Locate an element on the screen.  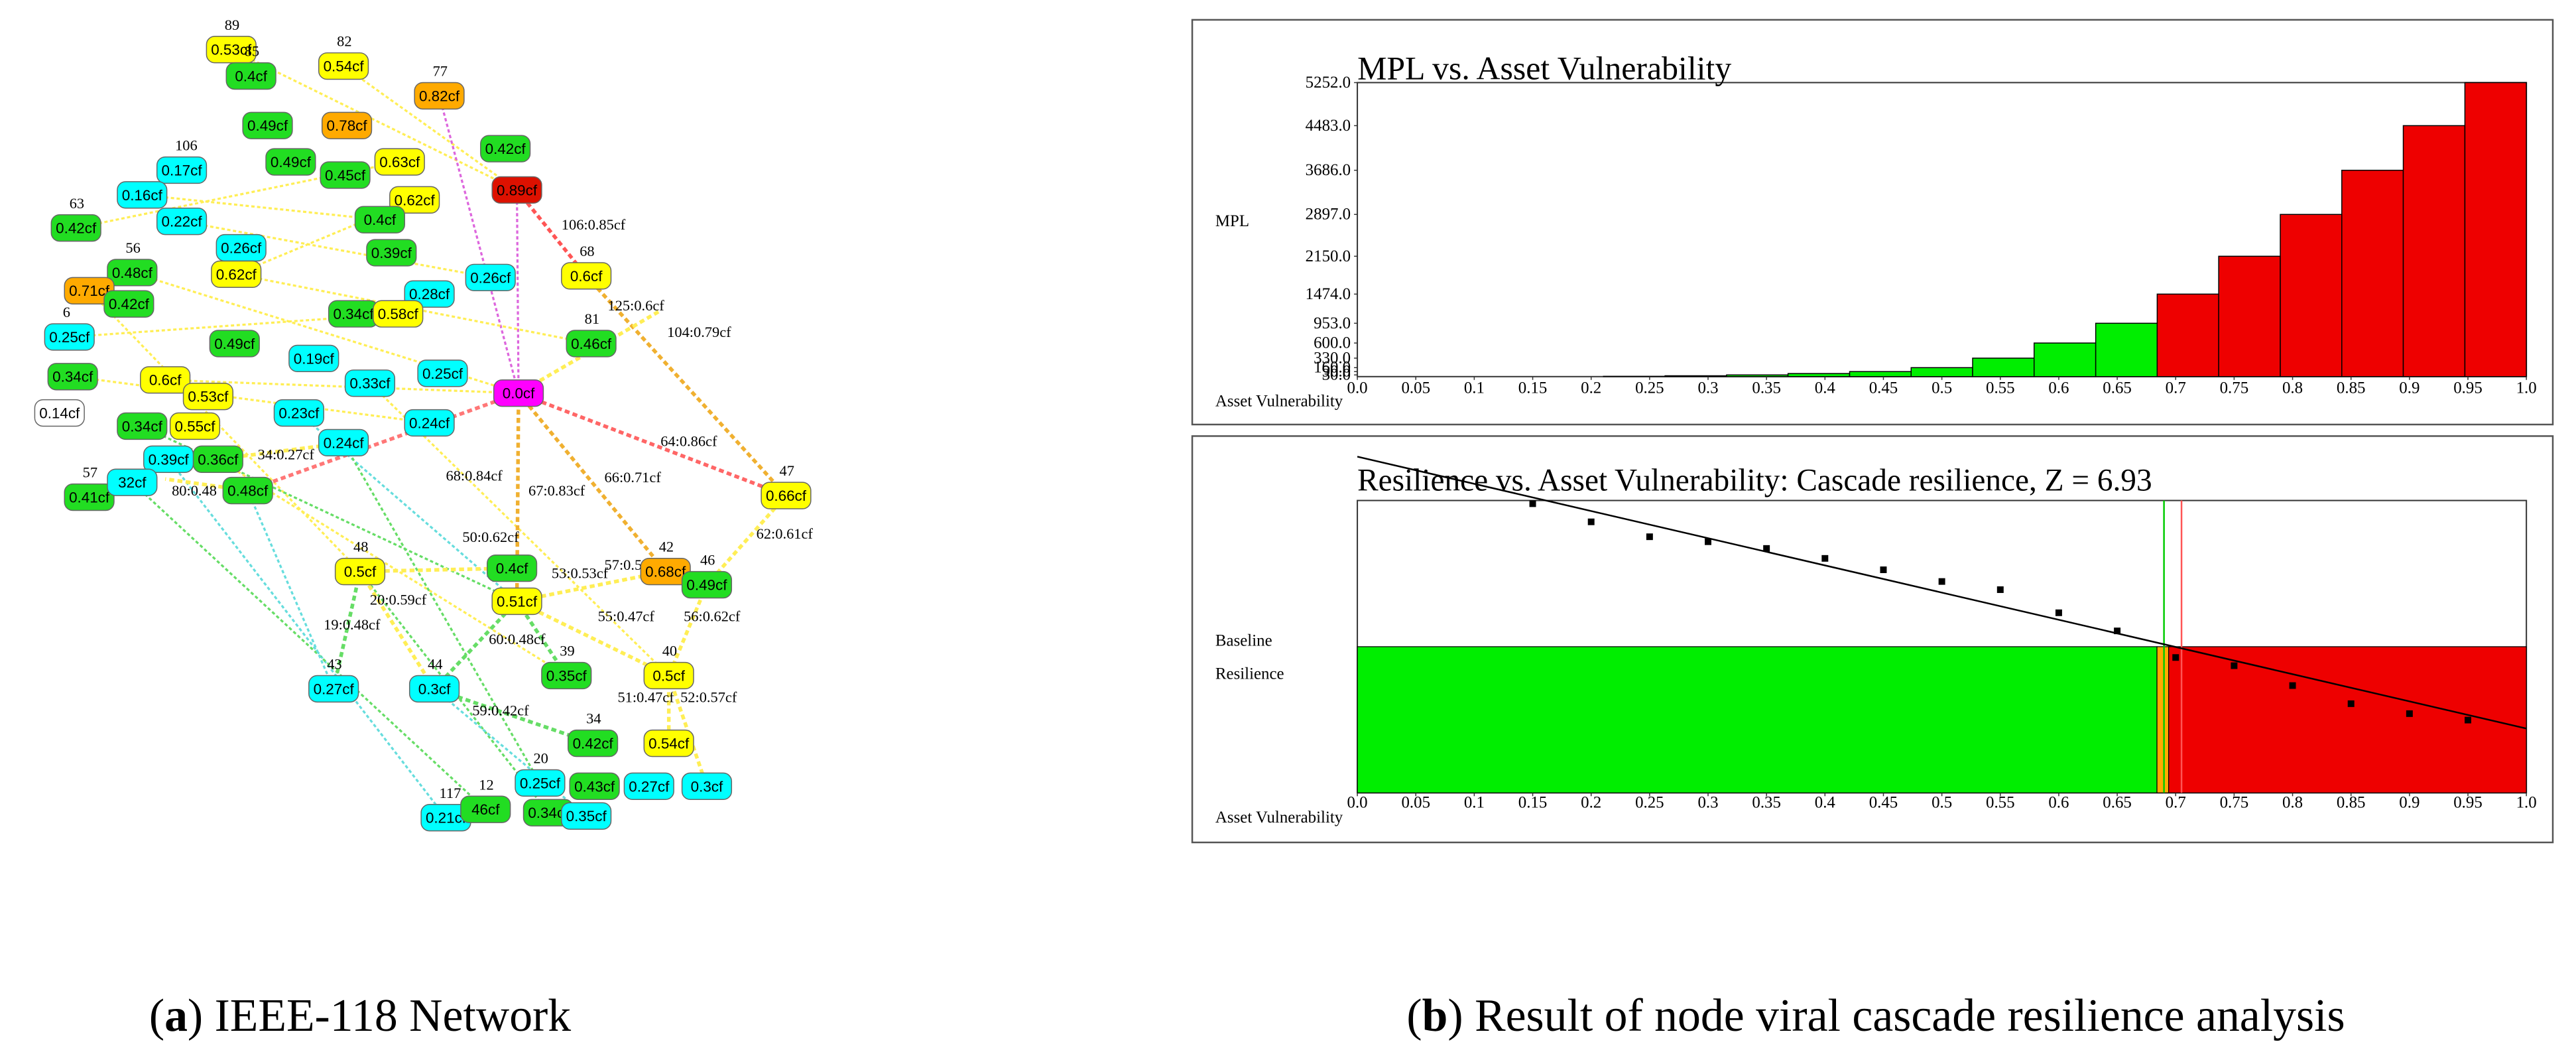
node-value: 0.23cf is located at coordinates (299, 413).